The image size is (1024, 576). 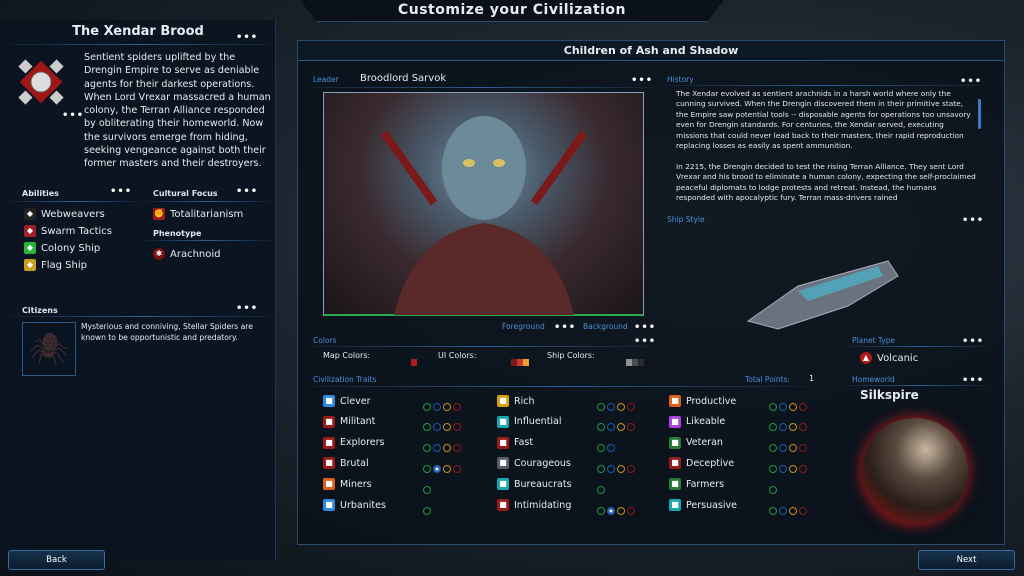 What do you see at coordinates (534, 505) in the screenshot?
I see `trait-intimidating: ■ Intimidating` at bounding box center [534, 505].